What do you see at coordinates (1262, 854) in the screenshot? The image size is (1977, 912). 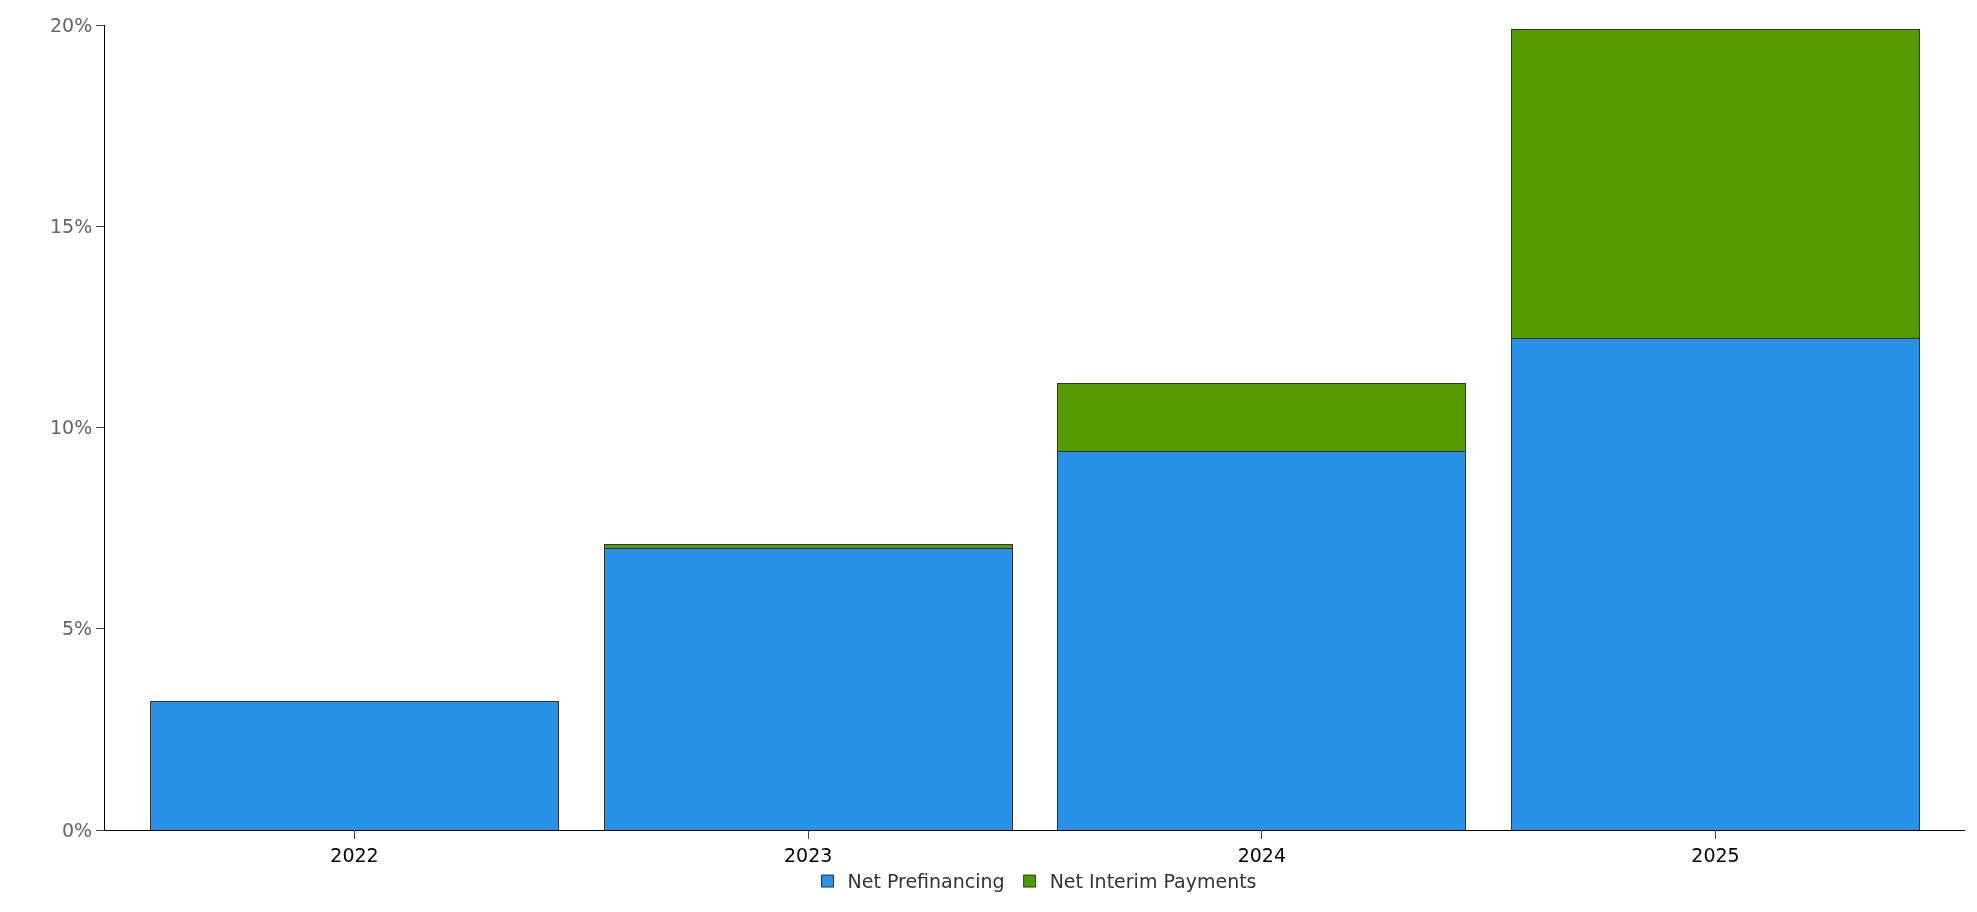 I see `x-tick-label: 2024` at bounding box center [1262, 854].